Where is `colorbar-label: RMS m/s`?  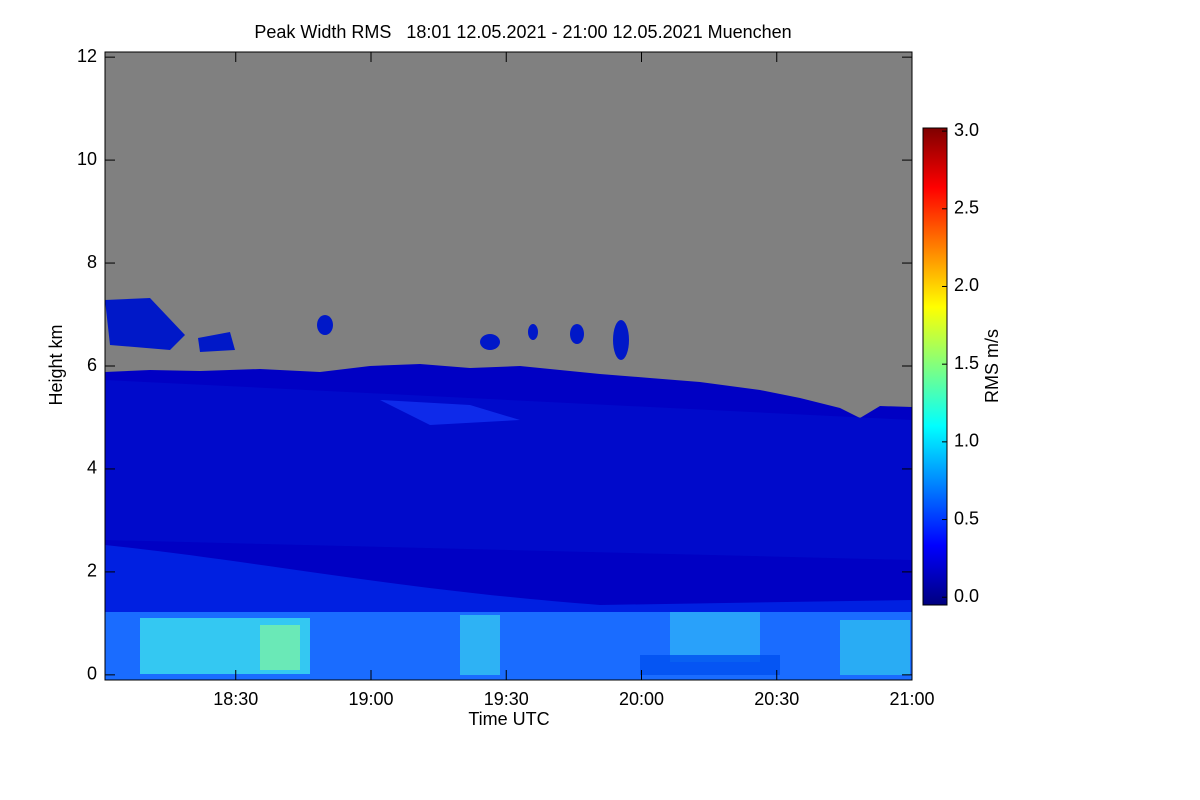
colorbar-label: RMS m/s is located at coordinates (992, 366).